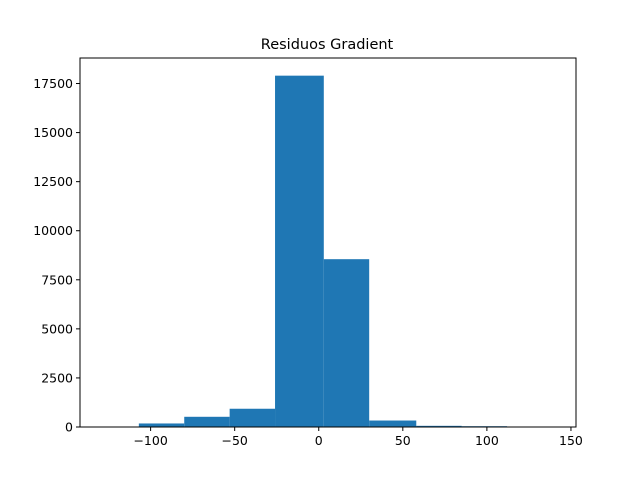  What do you see at coordinates (57, 377) in the screenshot?
I see `y-tick-label-1: 2500` at bounding box center [57, 377].